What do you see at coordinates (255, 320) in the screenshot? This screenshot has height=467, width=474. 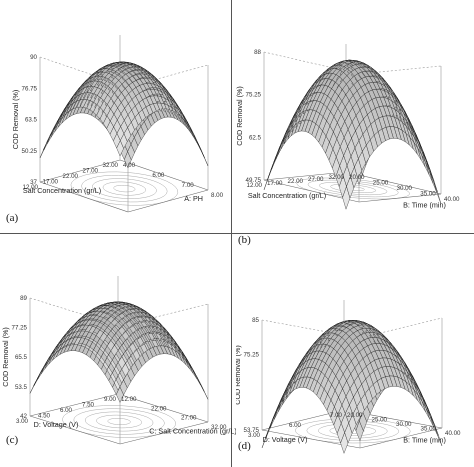 I see `z-tick-label: 85` at bounding box center [255, 320].